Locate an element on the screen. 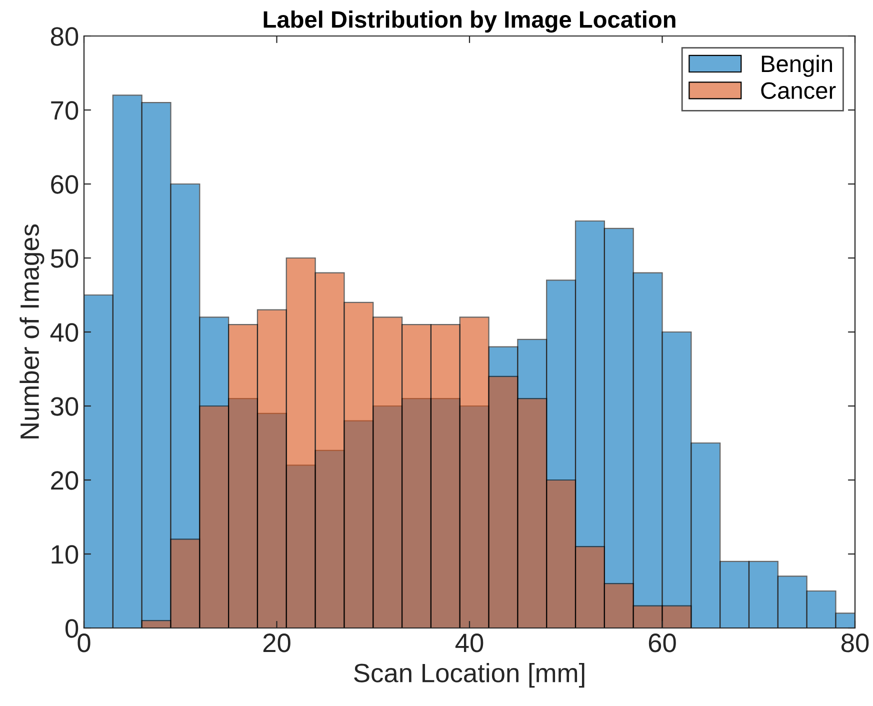 This screenshot has height=706, width=873. y-axis-title: Number of Images is located at coordinates (32, 331).